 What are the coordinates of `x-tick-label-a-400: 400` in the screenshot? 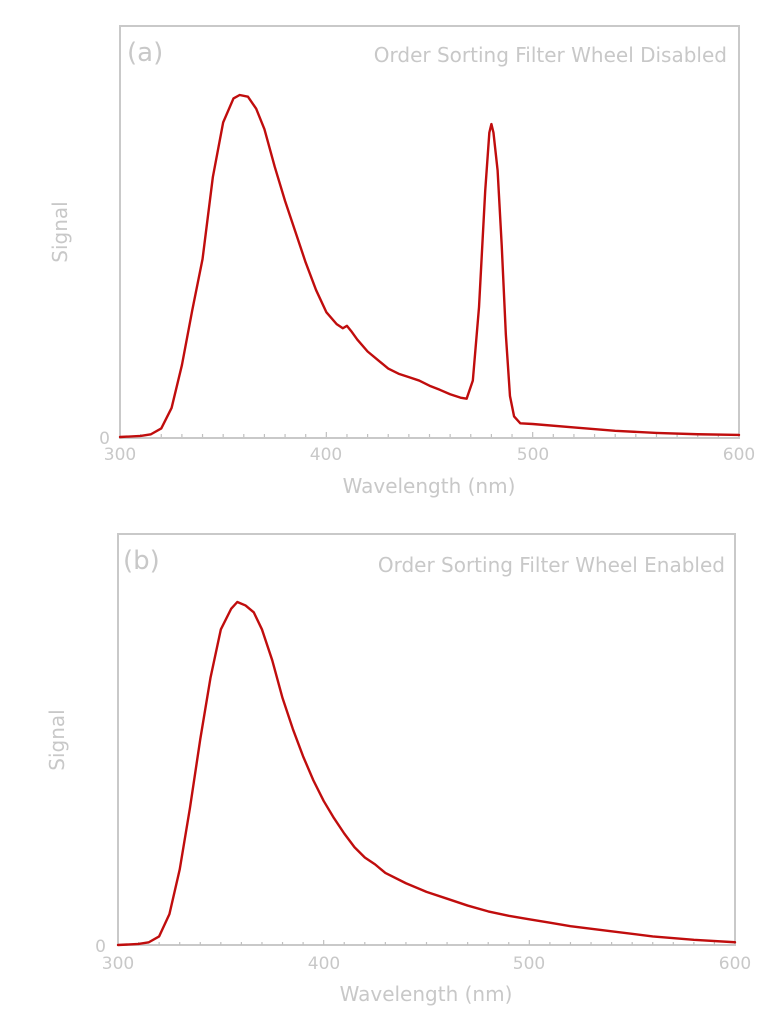 It's located at (326, 455).